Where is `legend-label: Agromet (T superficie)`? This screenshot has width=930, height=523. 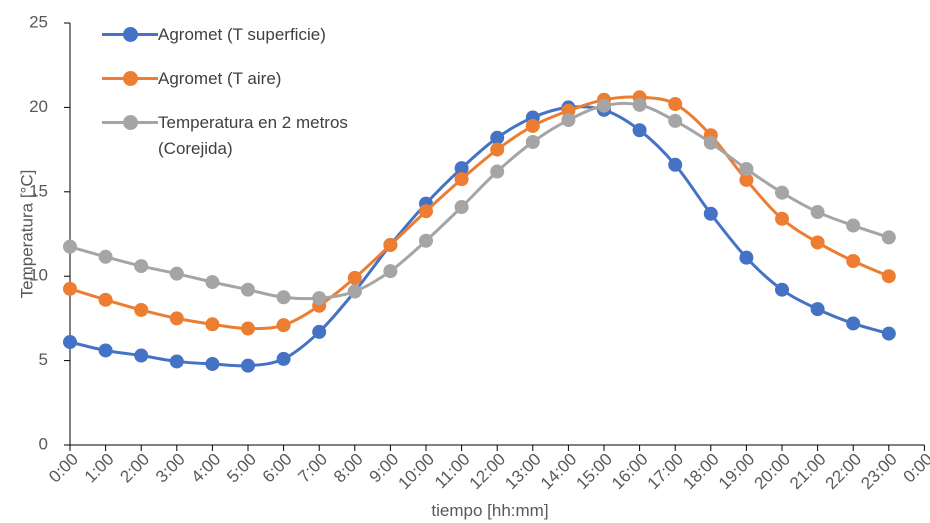 legend-label: Agromet (T superficie) is located at coordinates (242, 34).